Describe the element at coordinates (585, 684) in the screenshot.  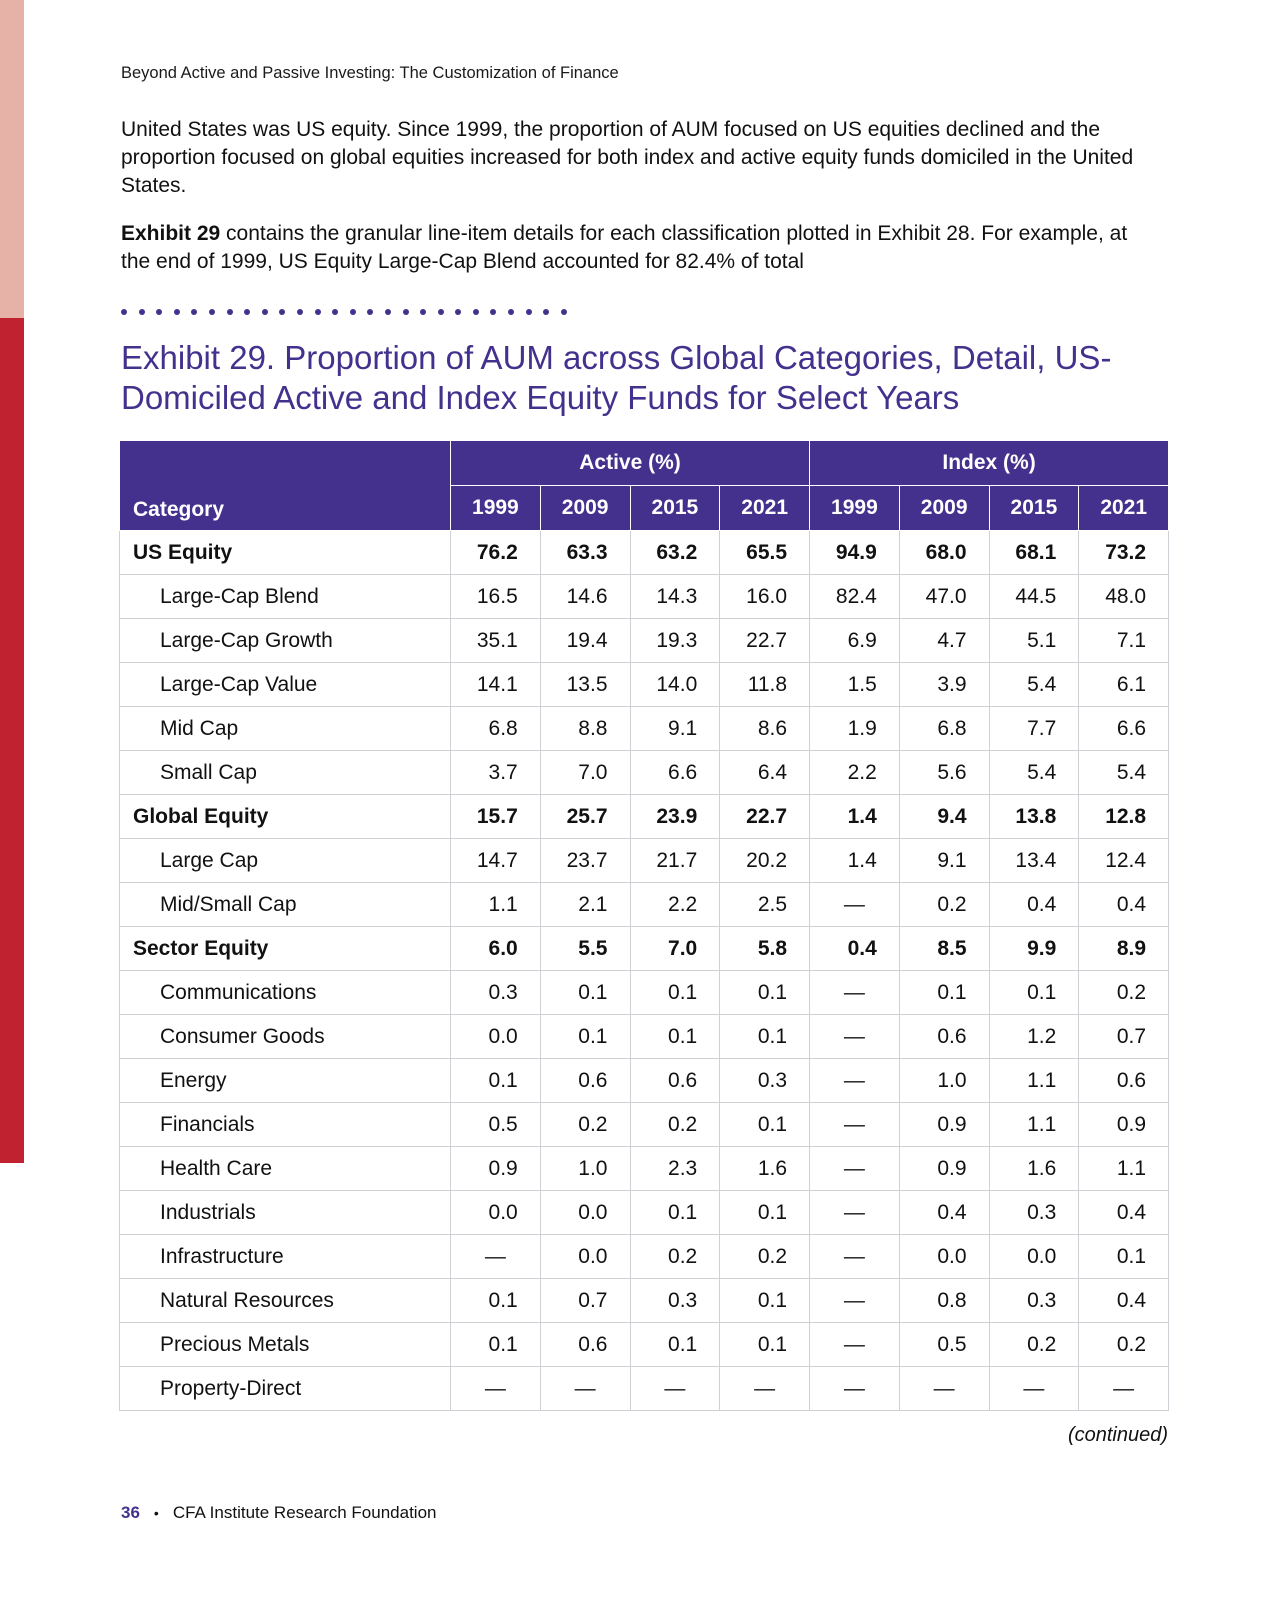
I see `table-cell: 13.5` at that location.